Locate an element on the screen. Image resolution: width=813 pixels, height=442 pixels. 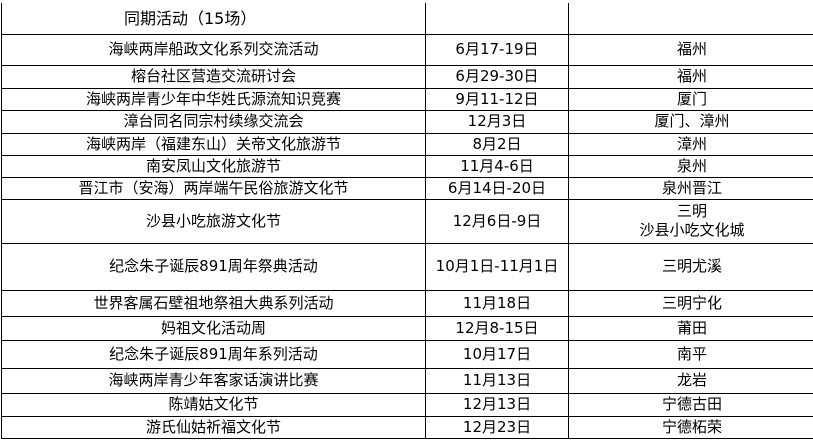
activity-name: 沙县小吃旅游文化节 is located at coordinates (213, 221).